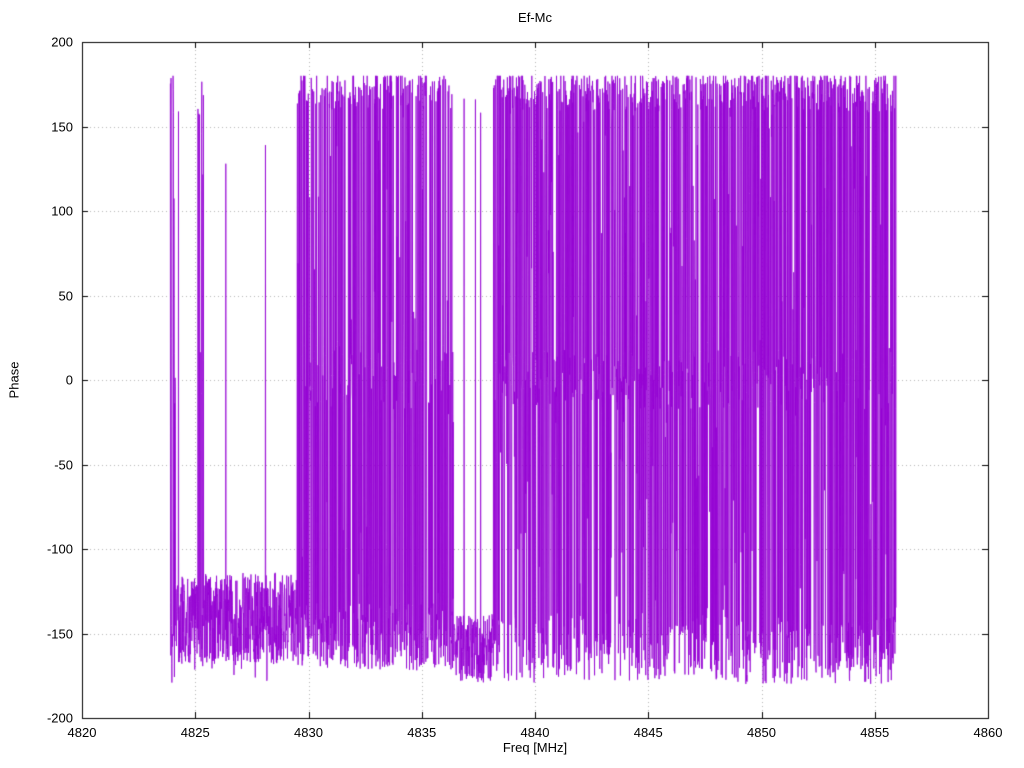  Describe the element at coordinates (59, 633) in the screenshot. I see `y-tick-label: -150` at that location.